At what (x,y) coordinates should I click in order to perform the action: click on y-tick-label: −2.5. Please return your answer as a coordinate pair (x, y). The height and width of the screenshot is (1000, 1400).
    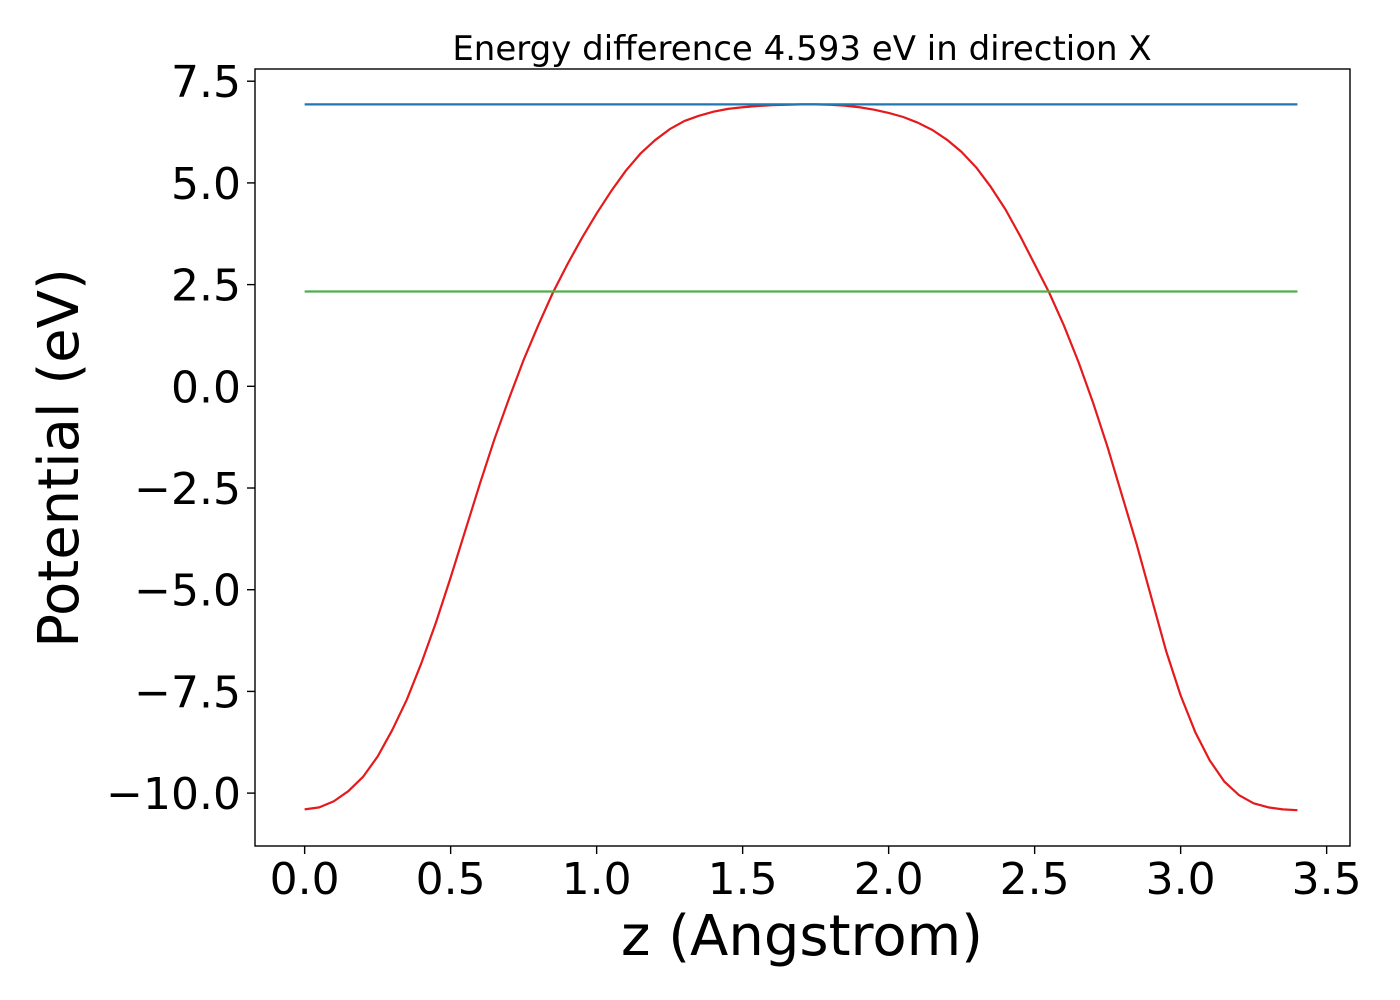
    Looking at the image, I should click on (187, 489).